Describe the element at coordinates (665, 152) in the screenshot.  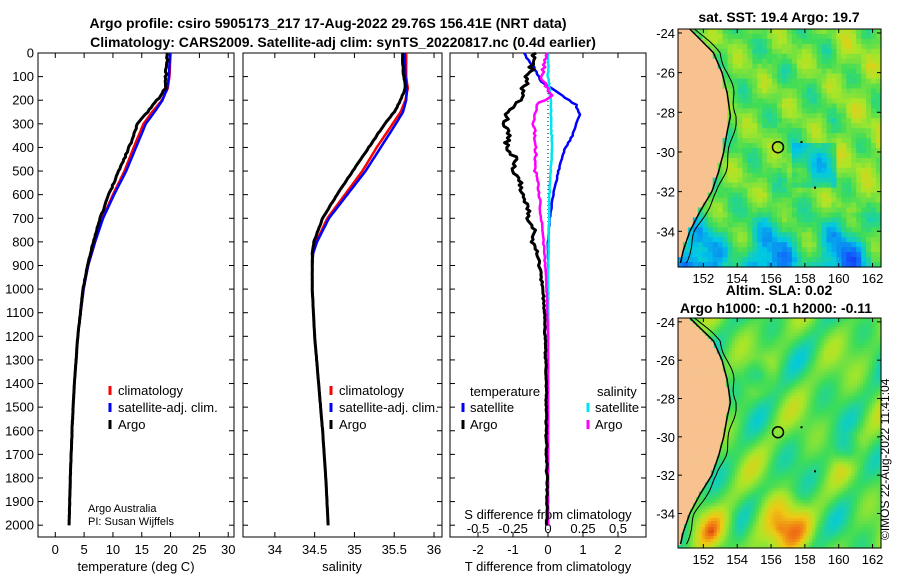
I see `lat-tick-label: -30` at that location.